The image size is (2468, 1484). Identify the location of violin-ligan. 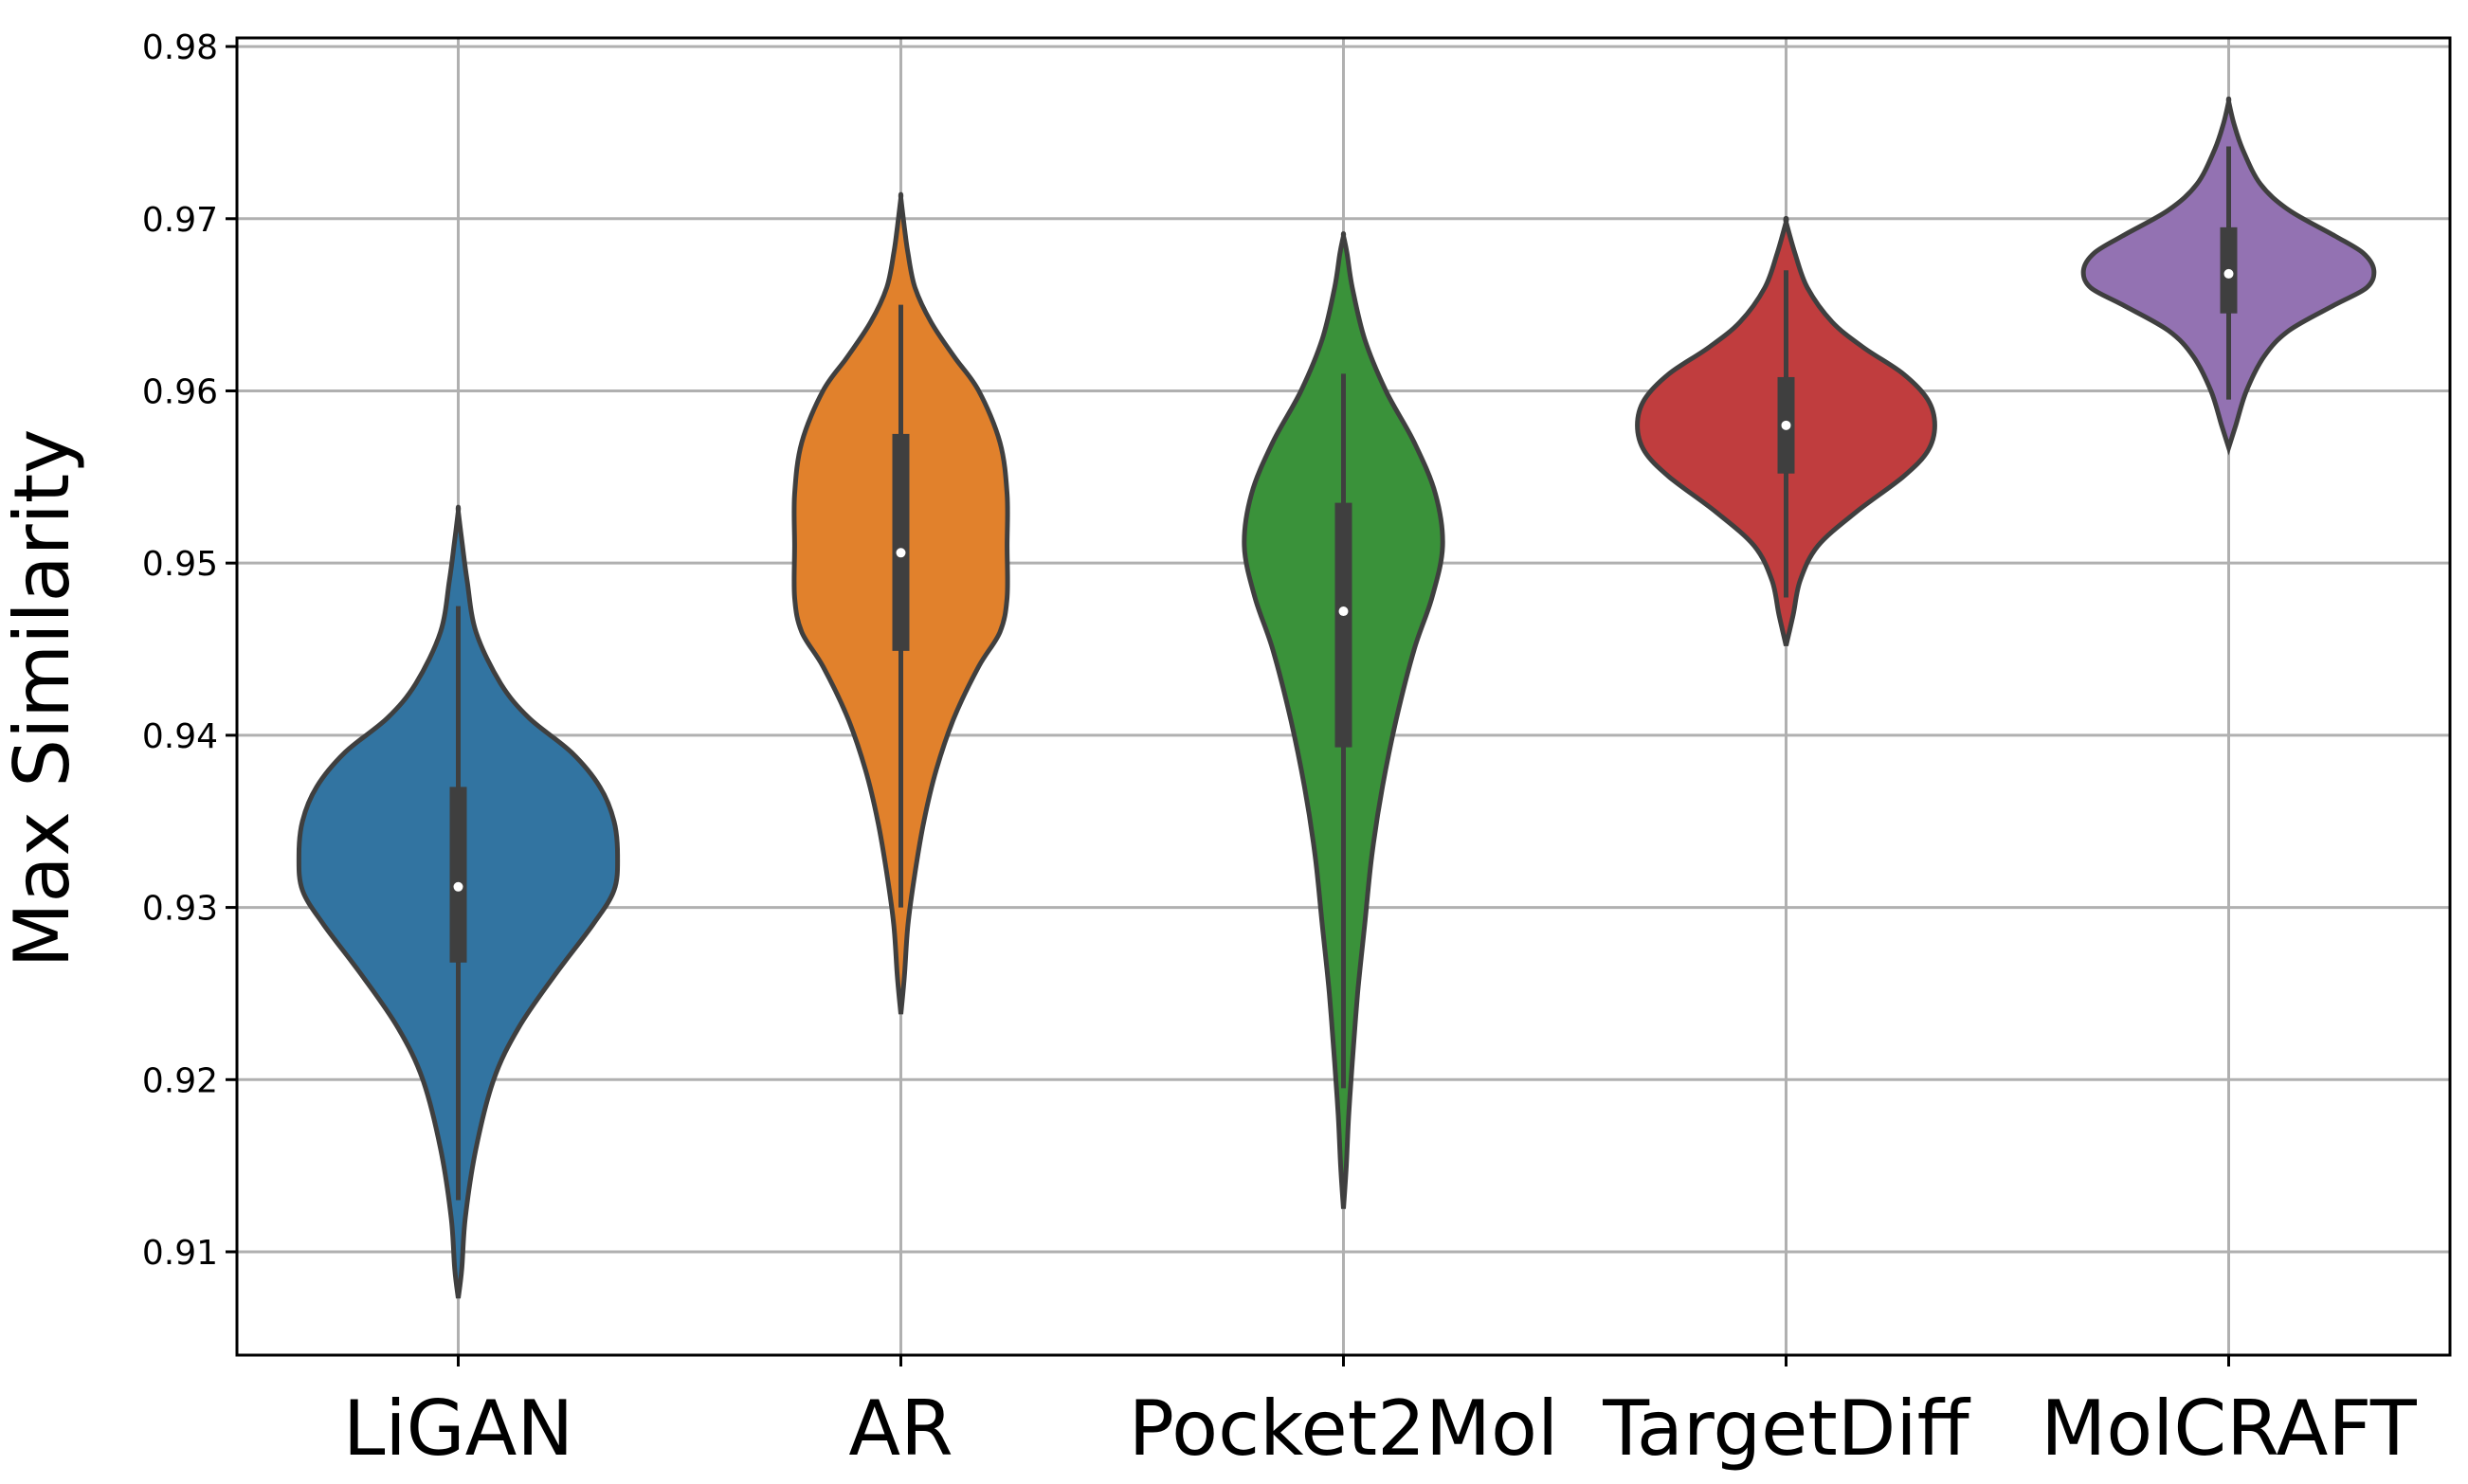
(458, 901).